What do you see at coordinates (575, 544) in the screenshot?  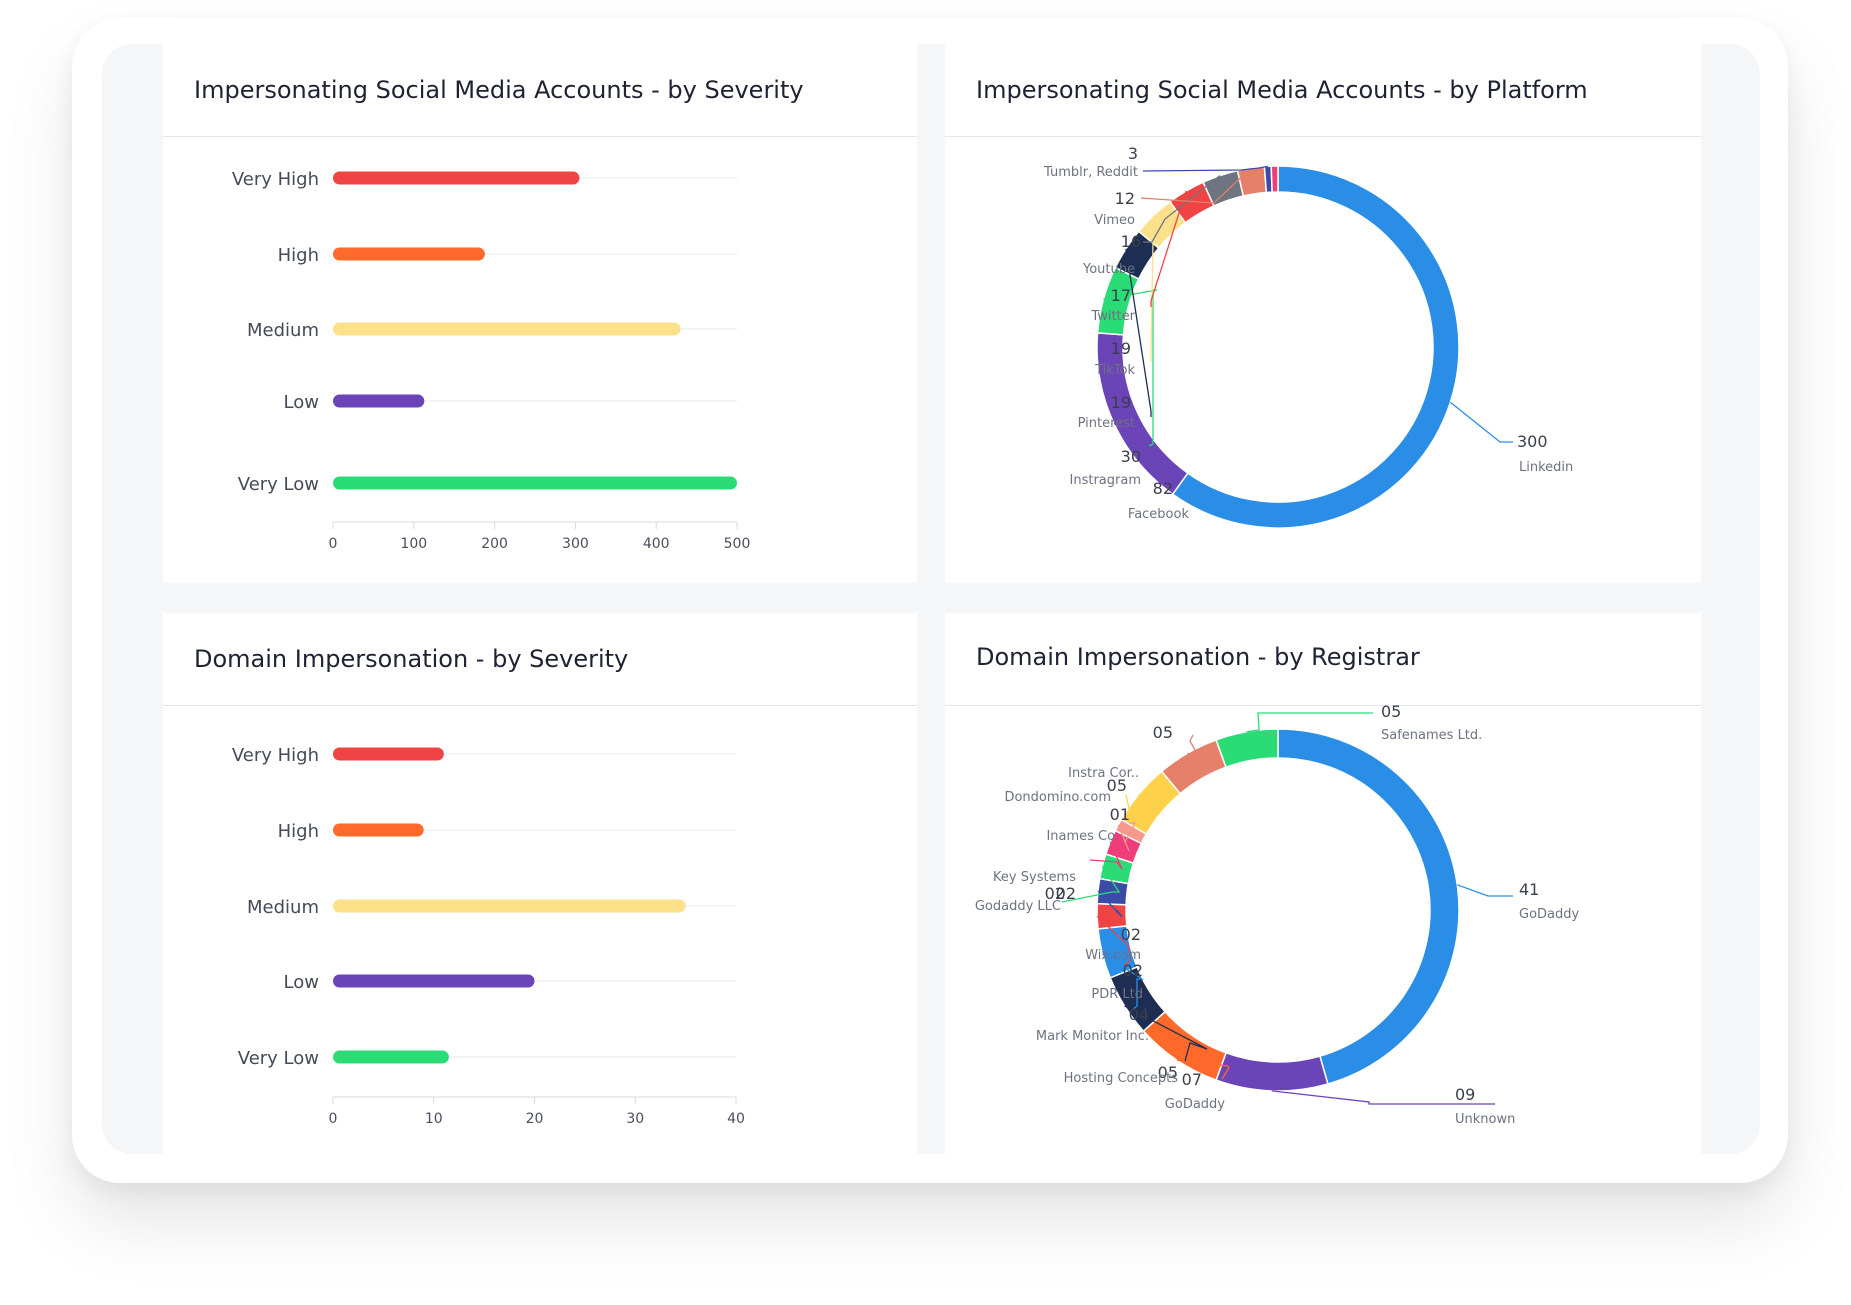 I see `x-tick-label: 300` at bounding box center [575, 544].